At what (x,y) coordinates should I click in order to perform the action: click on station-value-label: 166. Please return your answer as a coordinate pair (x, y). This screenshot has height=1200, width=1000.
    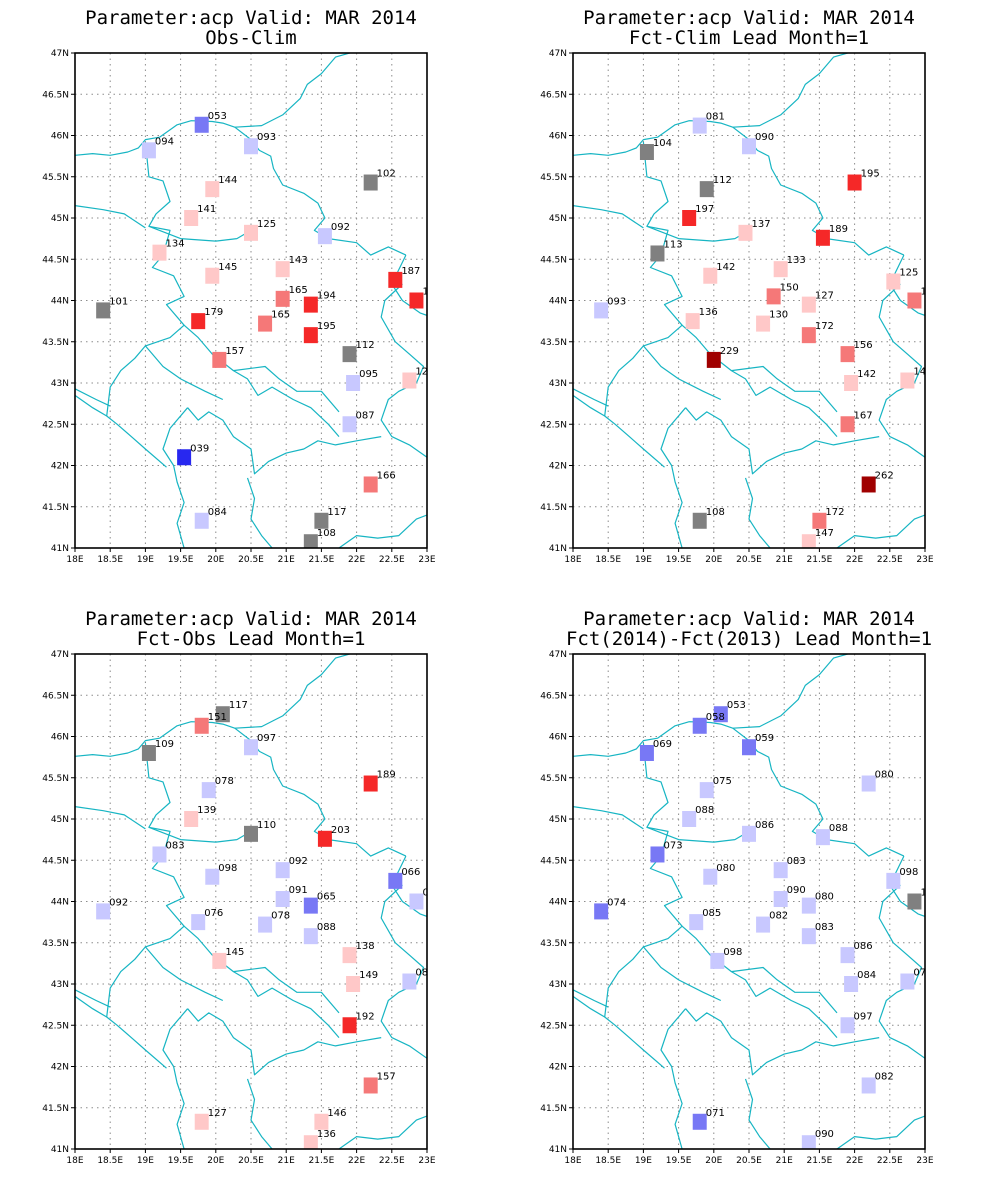
    Looking at the image, I should click on (386, 475).